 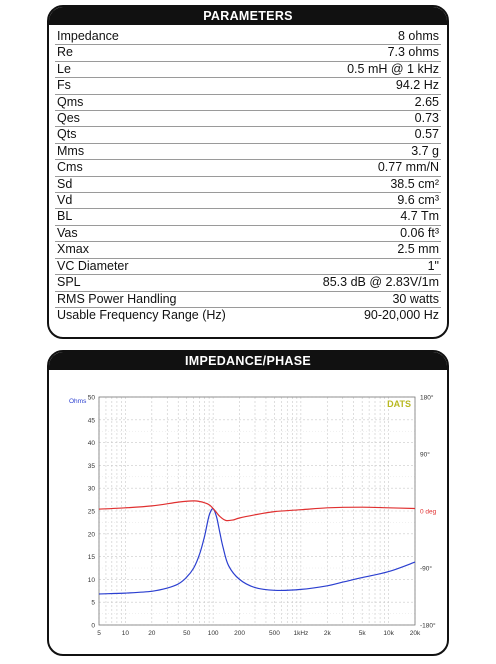 What do you see at coordinates (361, 250) in the screenshot?
I see `parameter-value: 2.5 mm` at bounding box center [361, 250].